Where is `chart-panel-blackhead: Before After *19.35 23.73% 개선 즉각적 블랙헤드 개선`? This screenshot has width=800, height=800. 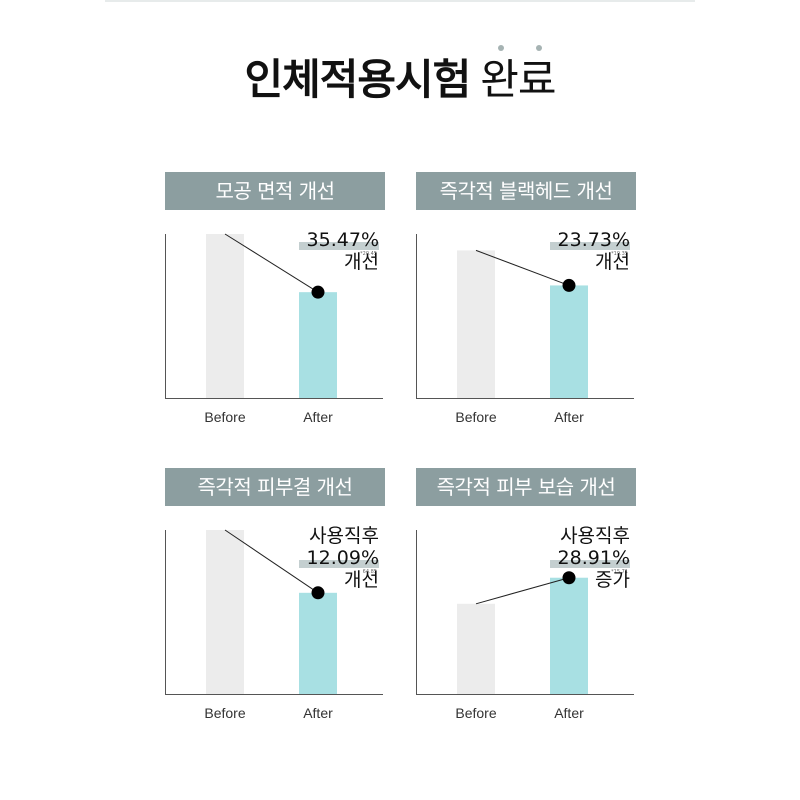
chart-panel-blackhead: Before After *19.35 23.73% 개선 즉각적 블랙헤드 개선 is located at coordinates (526, 304).